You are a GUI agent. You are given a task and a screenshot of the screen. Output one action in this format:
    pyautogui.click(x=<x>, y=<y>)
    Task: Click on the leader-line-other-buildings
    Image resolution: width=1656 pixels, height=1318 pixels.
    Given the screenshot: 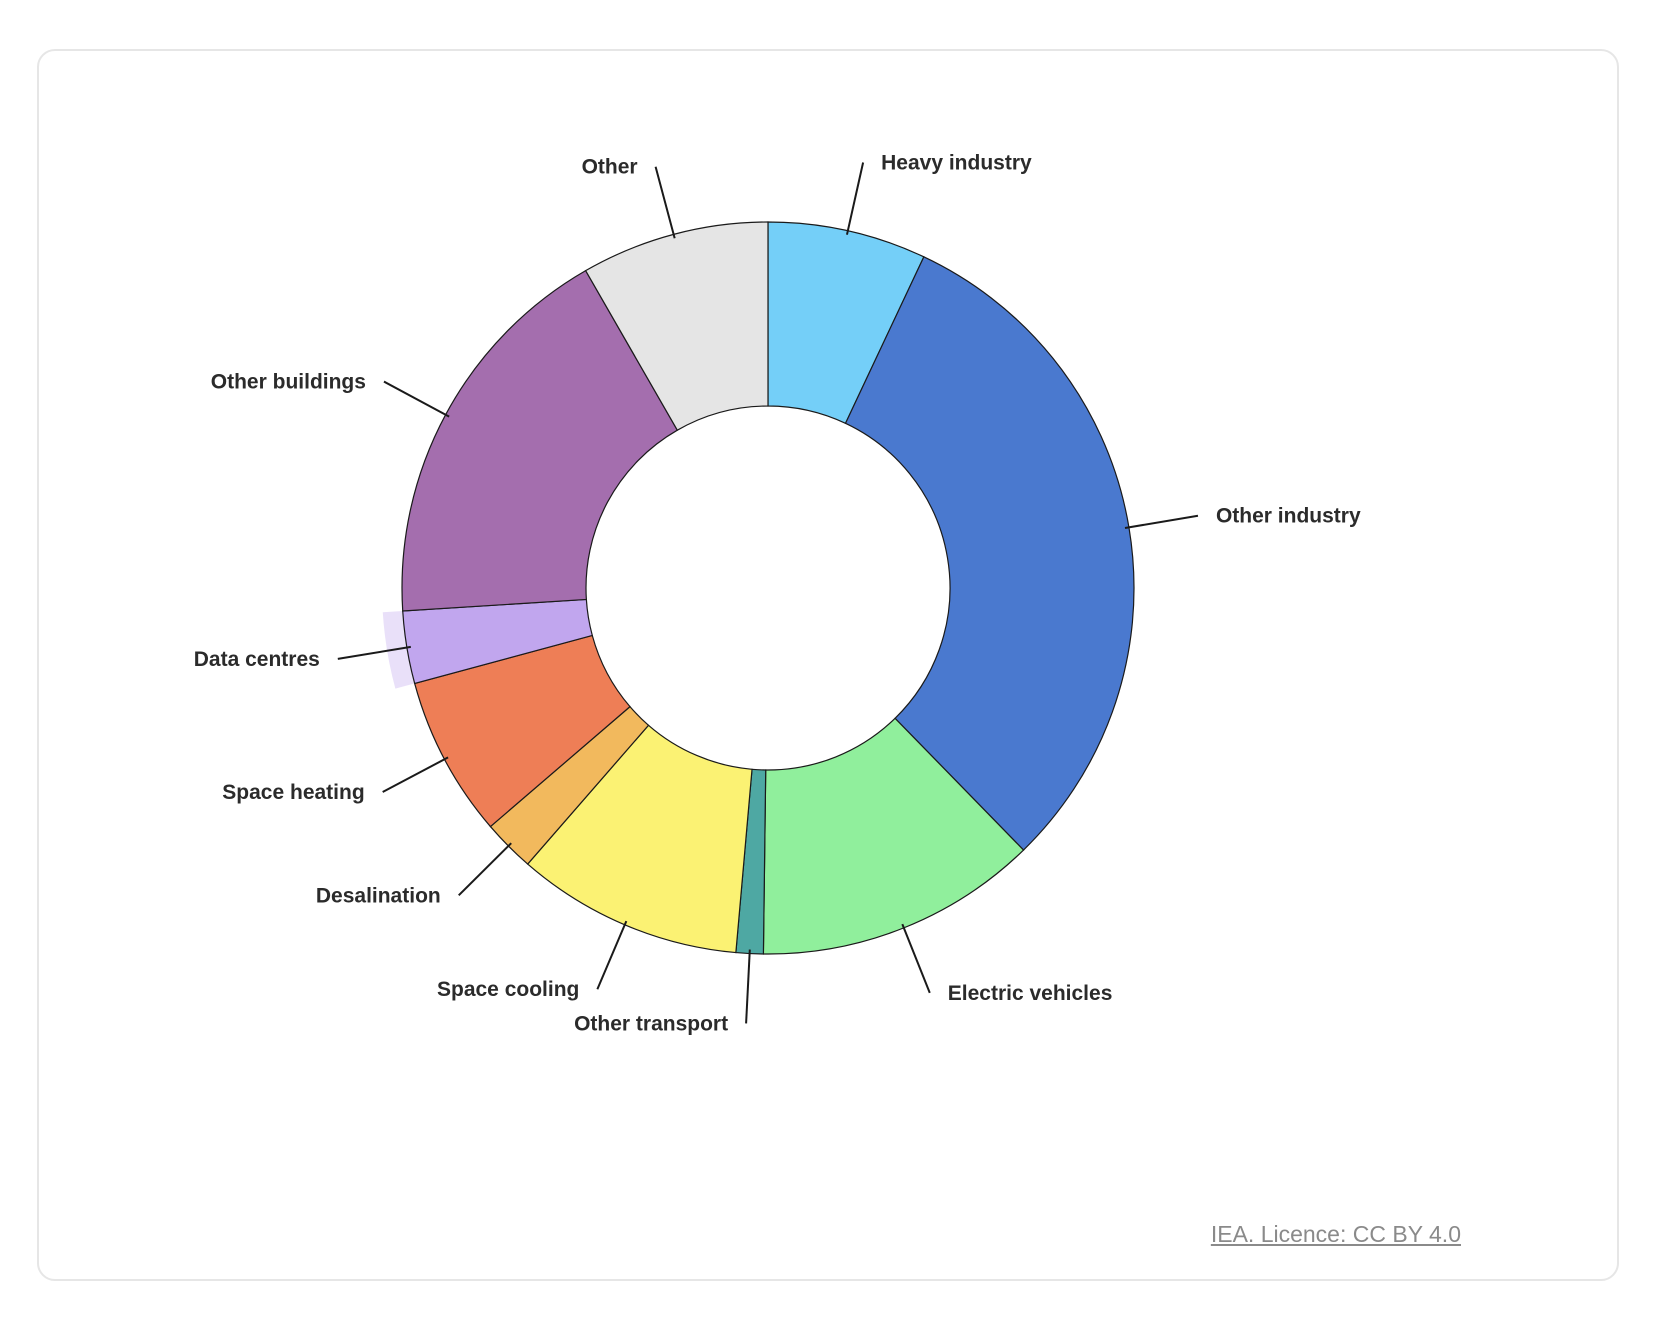 What is the action you would take?
    pyautogui.click(x=416, y=399)
    